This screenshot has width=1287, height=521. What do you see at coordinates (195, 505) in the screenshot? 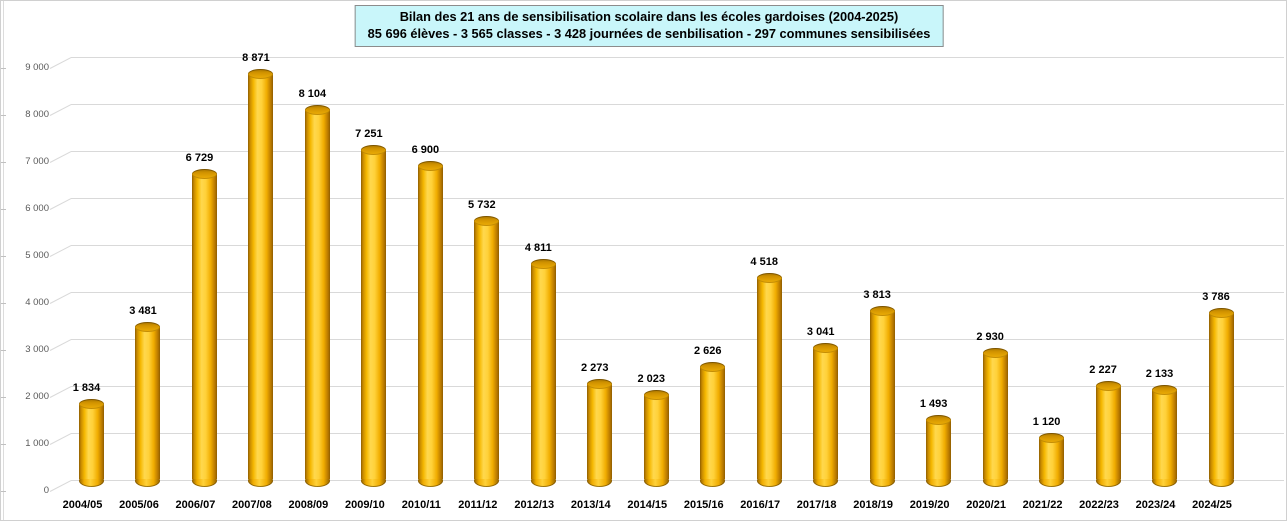
I see `x-axis-category-label: 2006/07` at bounding box center [195, 505].